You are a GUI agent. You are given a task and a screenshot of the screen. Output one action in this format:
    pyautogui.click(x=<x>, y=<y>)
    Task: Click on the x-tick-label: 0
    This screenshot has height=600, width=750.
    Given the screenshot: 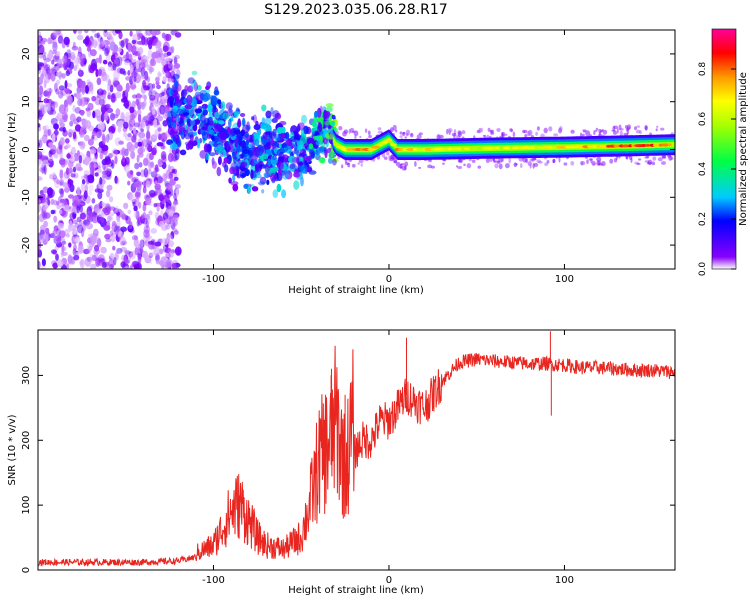 What is the action you would take?
    pyautogui.click(x=389, y=279)
    